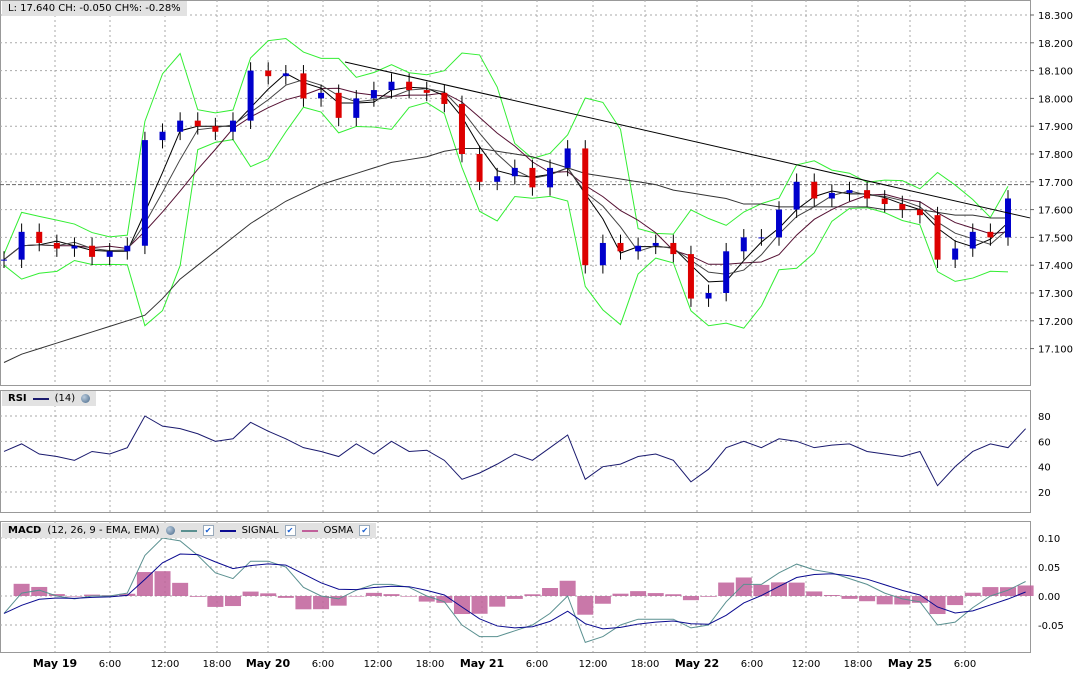 The height and width of the screenshot is (677, 1084). Describe the element at coordinates (208, 530) in the screenshot. I see `macd-toggle-checkbox: ✔` at that location.